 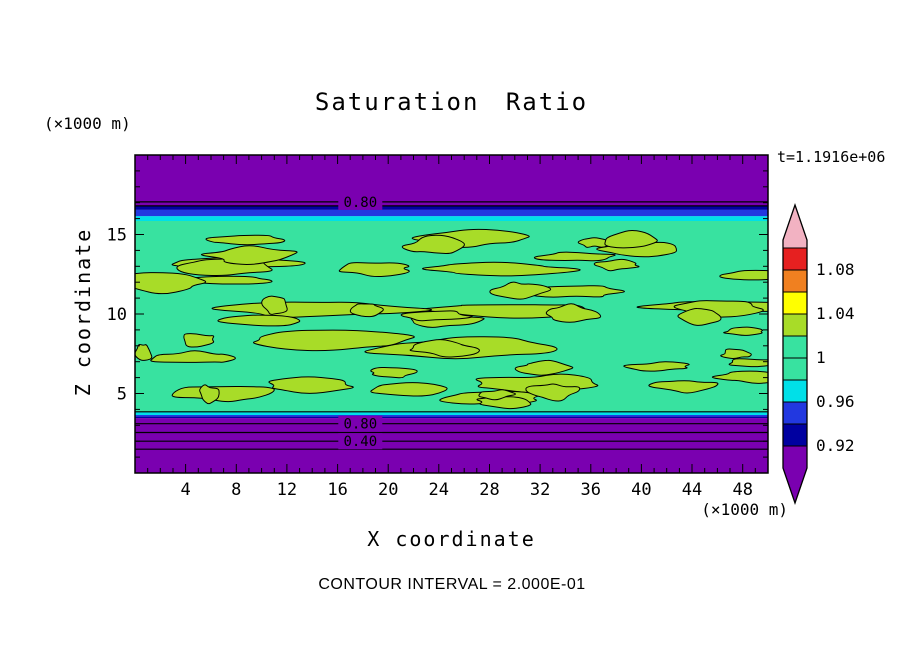 I want to click on contour-line-label: 0.40, so click(x=360, y=442).